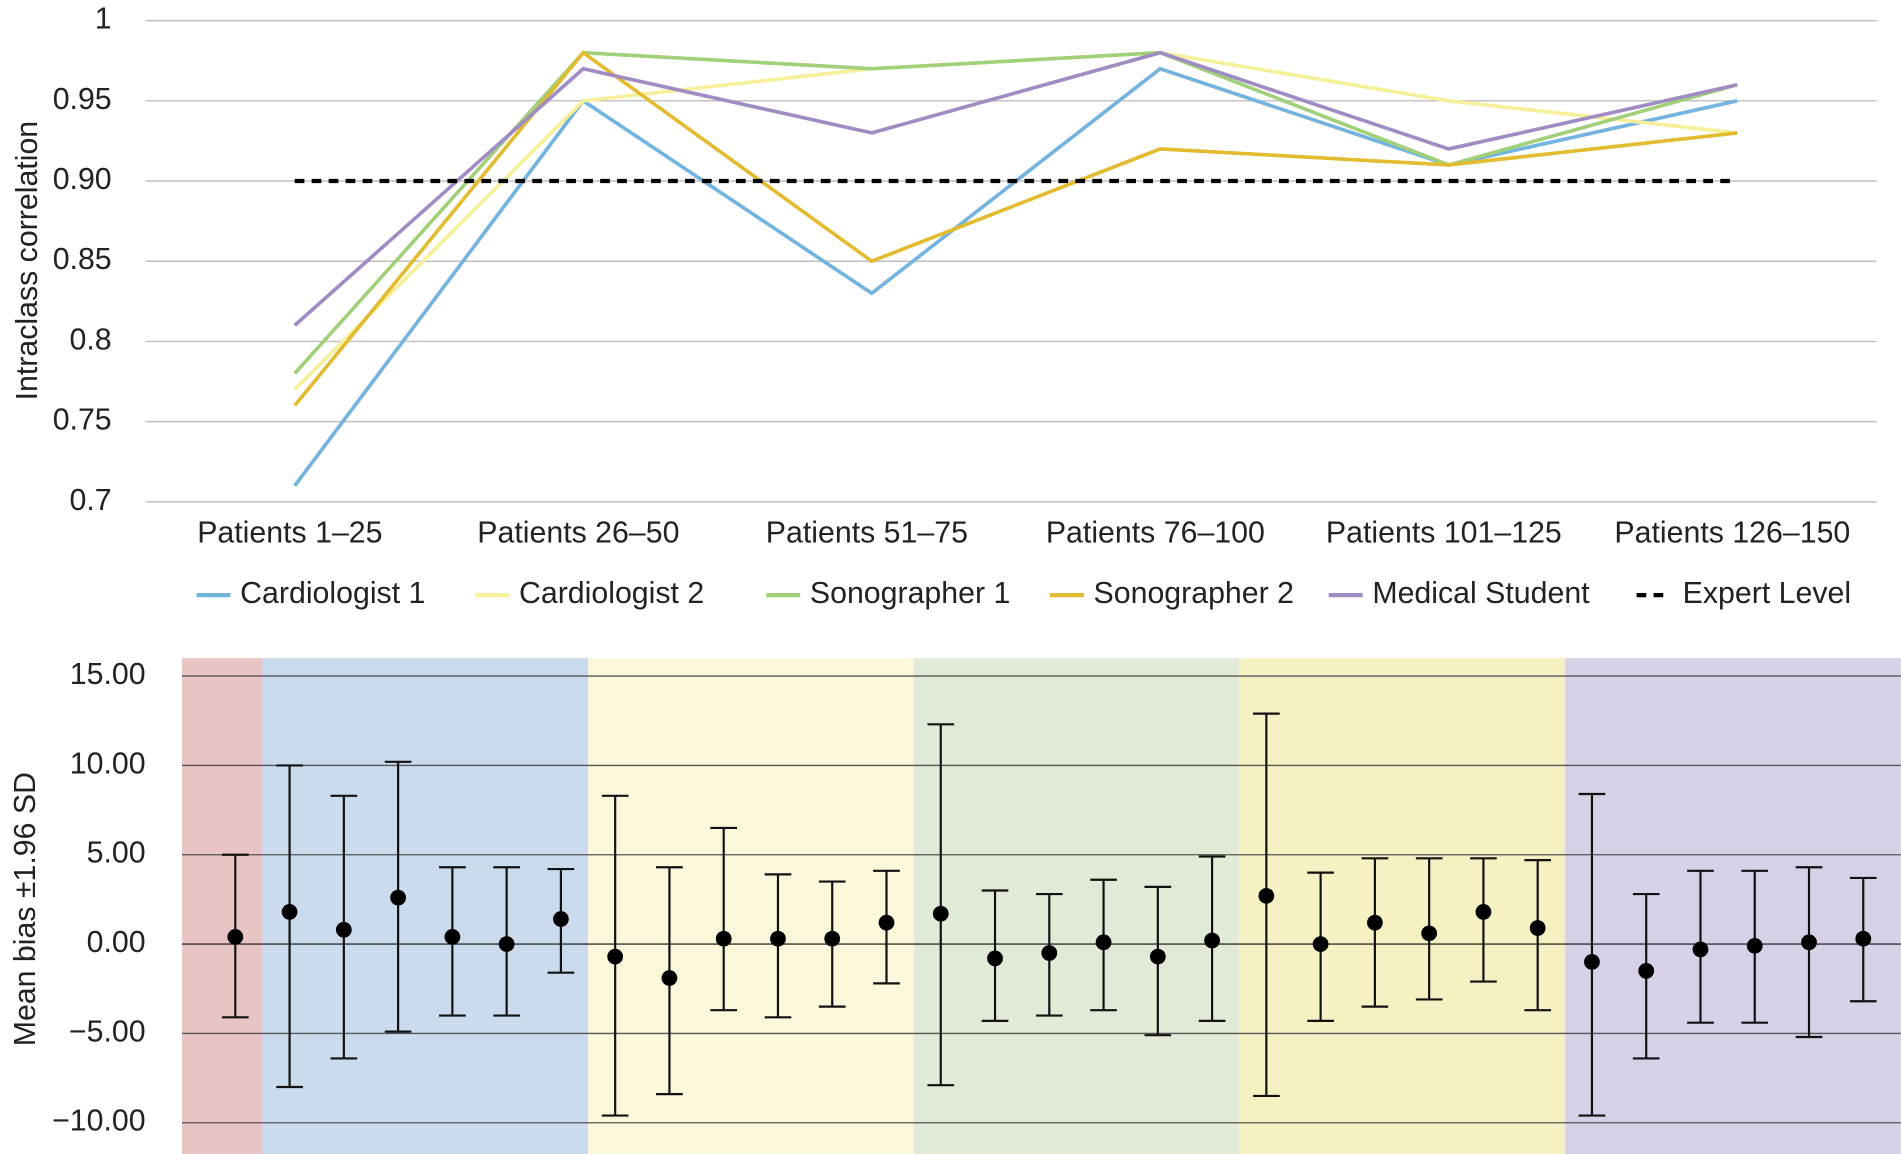 The width and height of the screenshot is (1901, 1154). I want to click on legend-label: Cardiologist 2, so click(611, 593).